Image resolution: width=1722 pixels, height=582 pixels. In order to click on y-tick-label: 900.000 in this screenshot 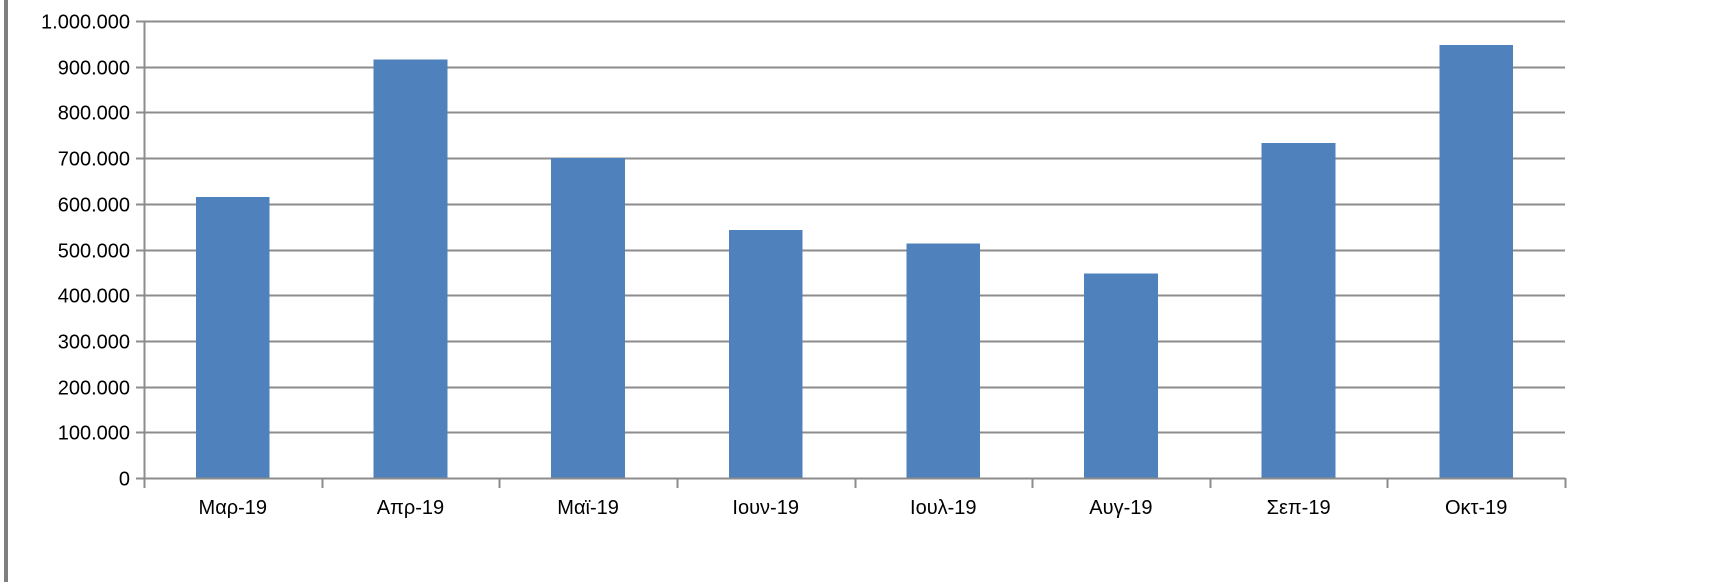, I will do `click(94, 69)`.